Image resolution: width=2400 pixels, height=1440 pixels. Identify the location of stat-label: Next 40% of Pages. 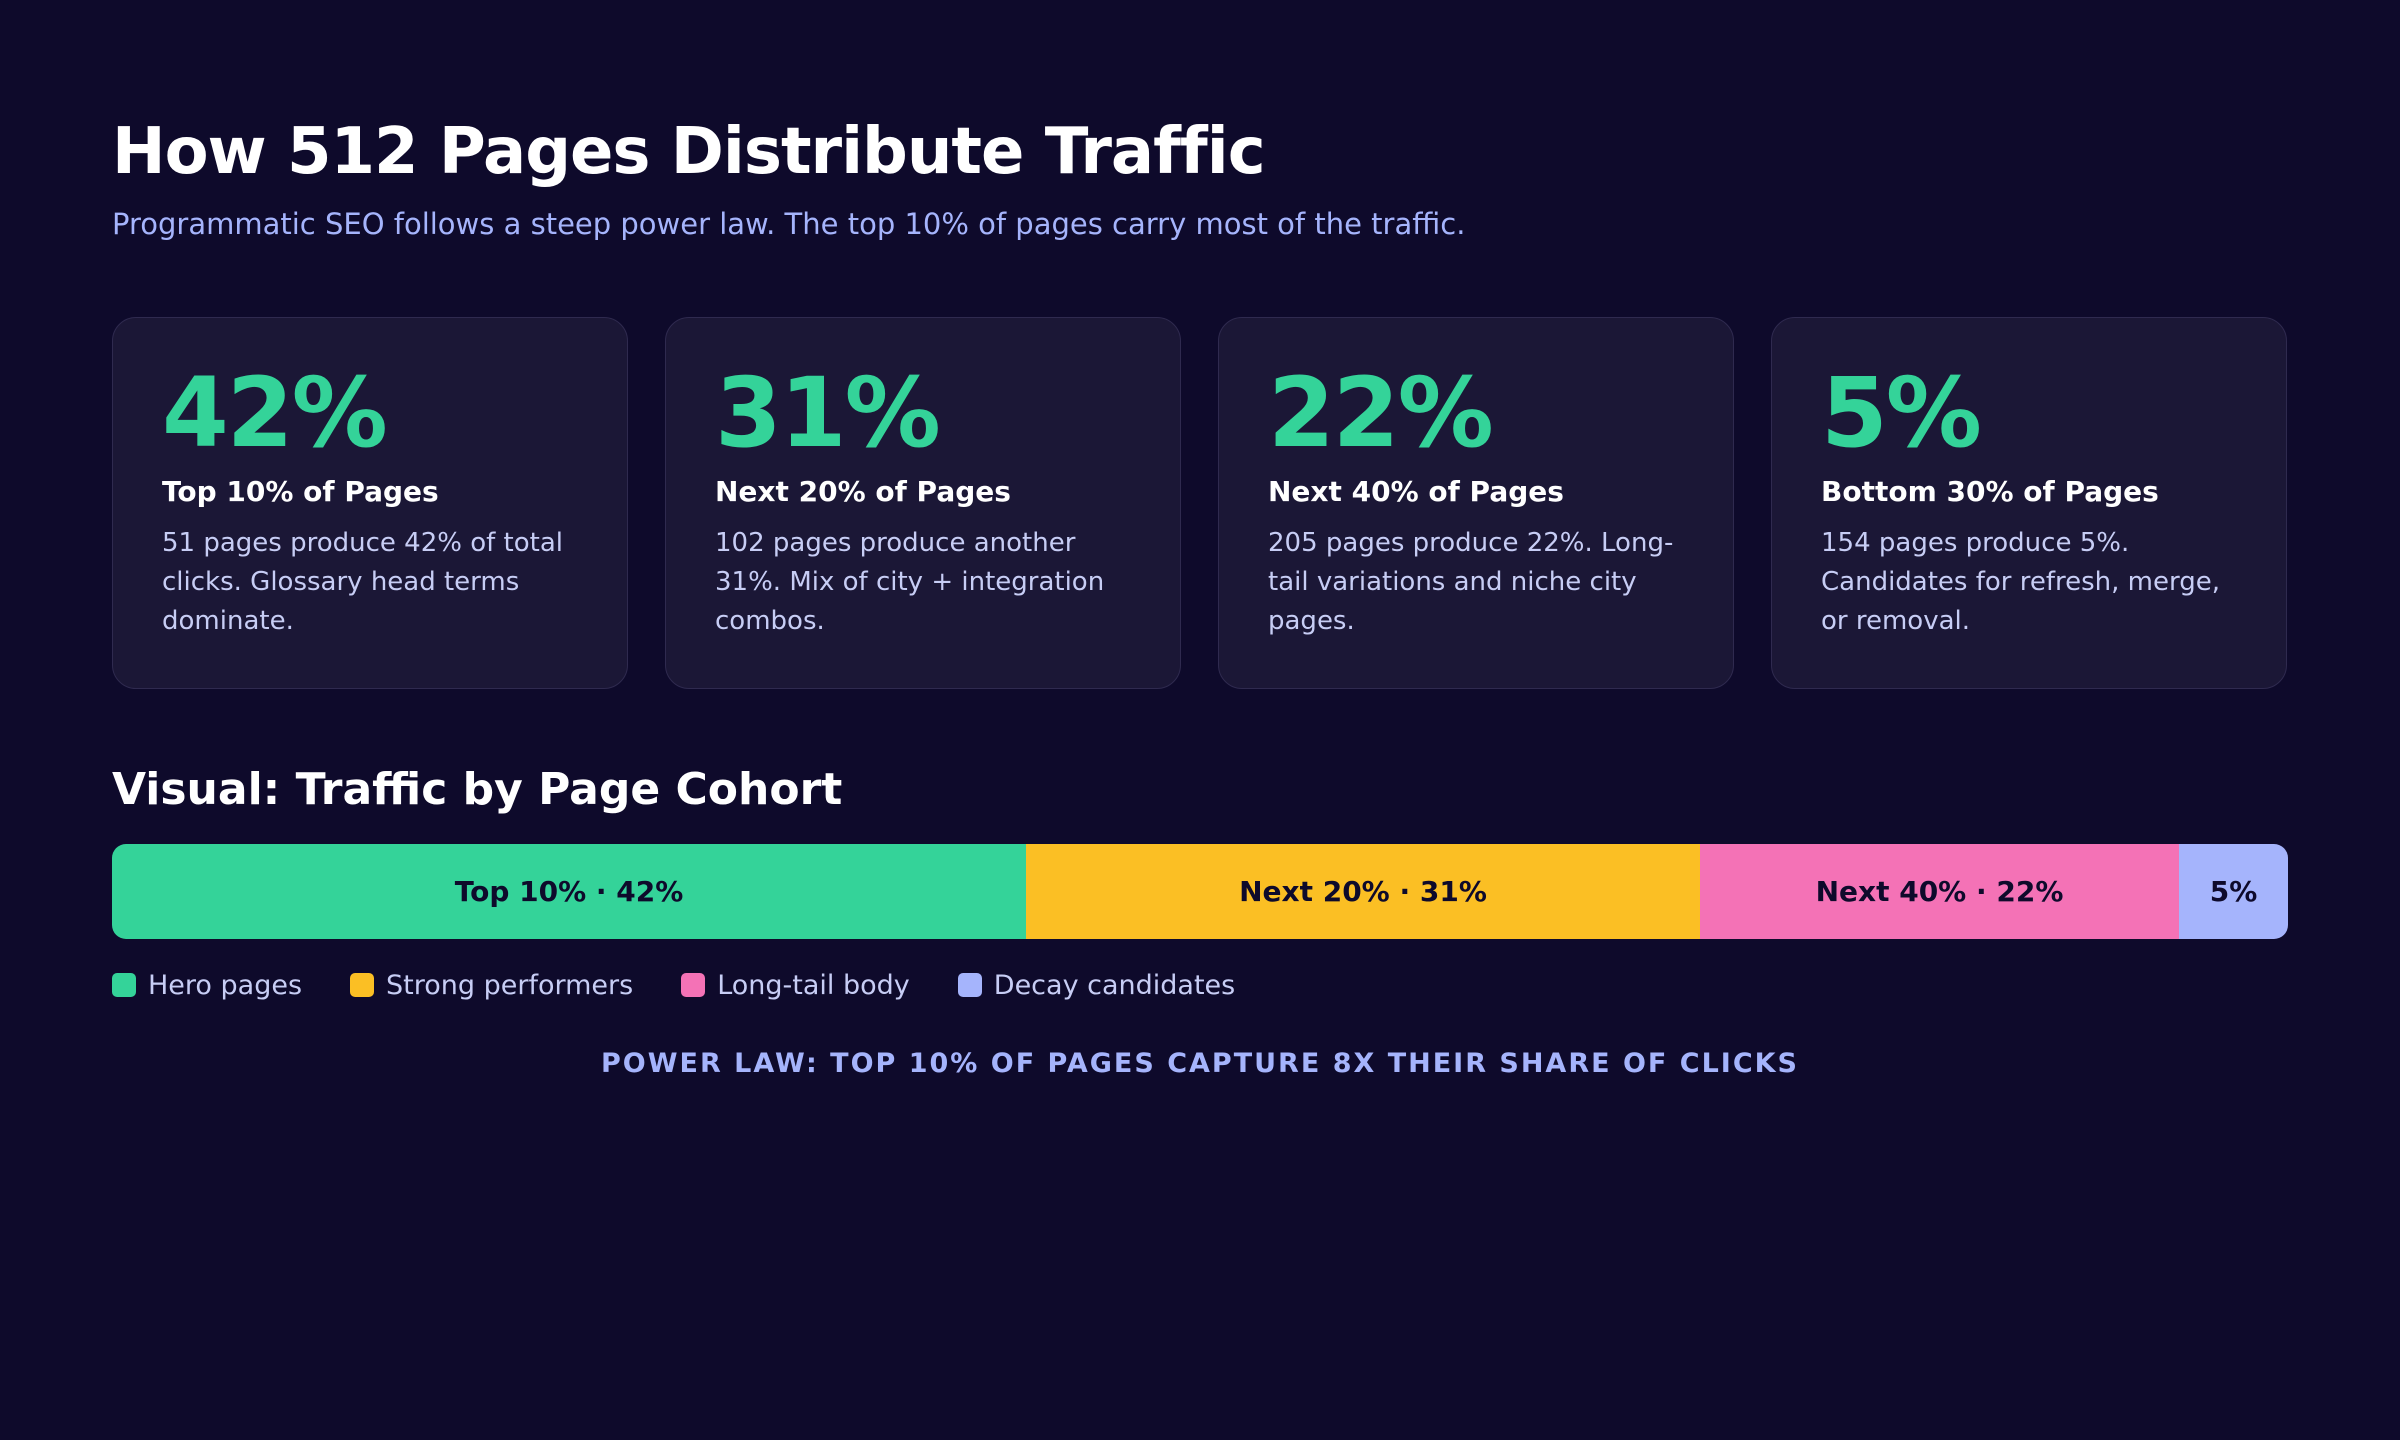
(1416, 491).